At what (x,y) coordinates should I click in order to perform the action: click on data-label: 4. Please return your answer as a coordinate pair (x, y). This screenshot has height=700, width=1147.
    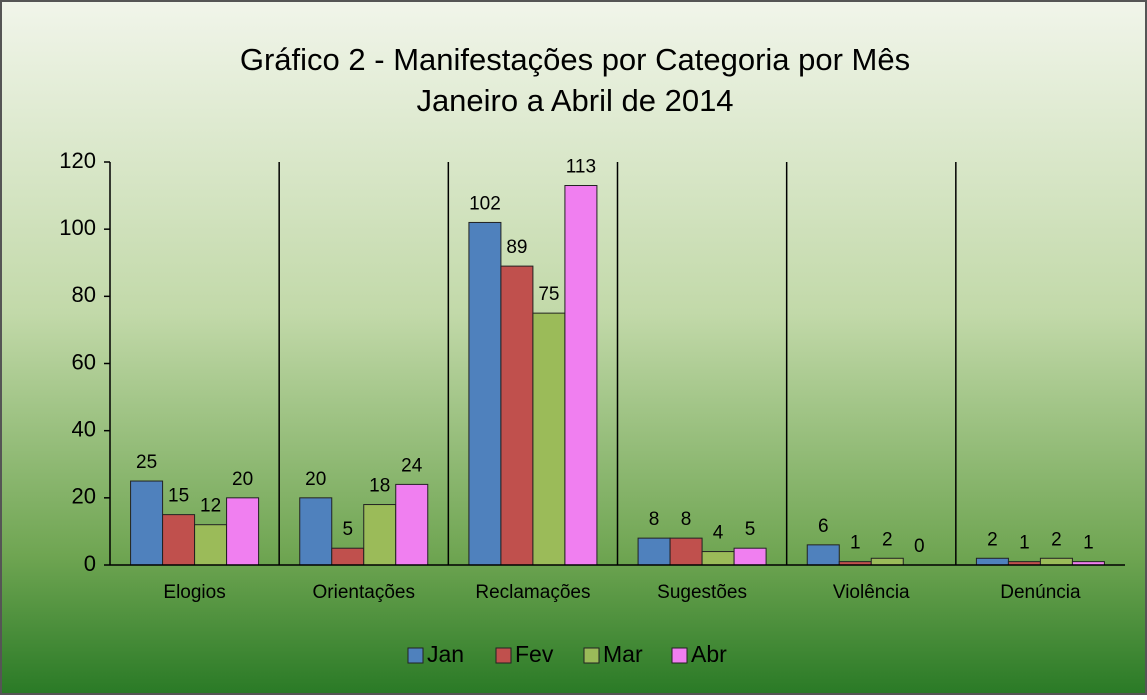
    Looking at the image, I should click on (718, 533).